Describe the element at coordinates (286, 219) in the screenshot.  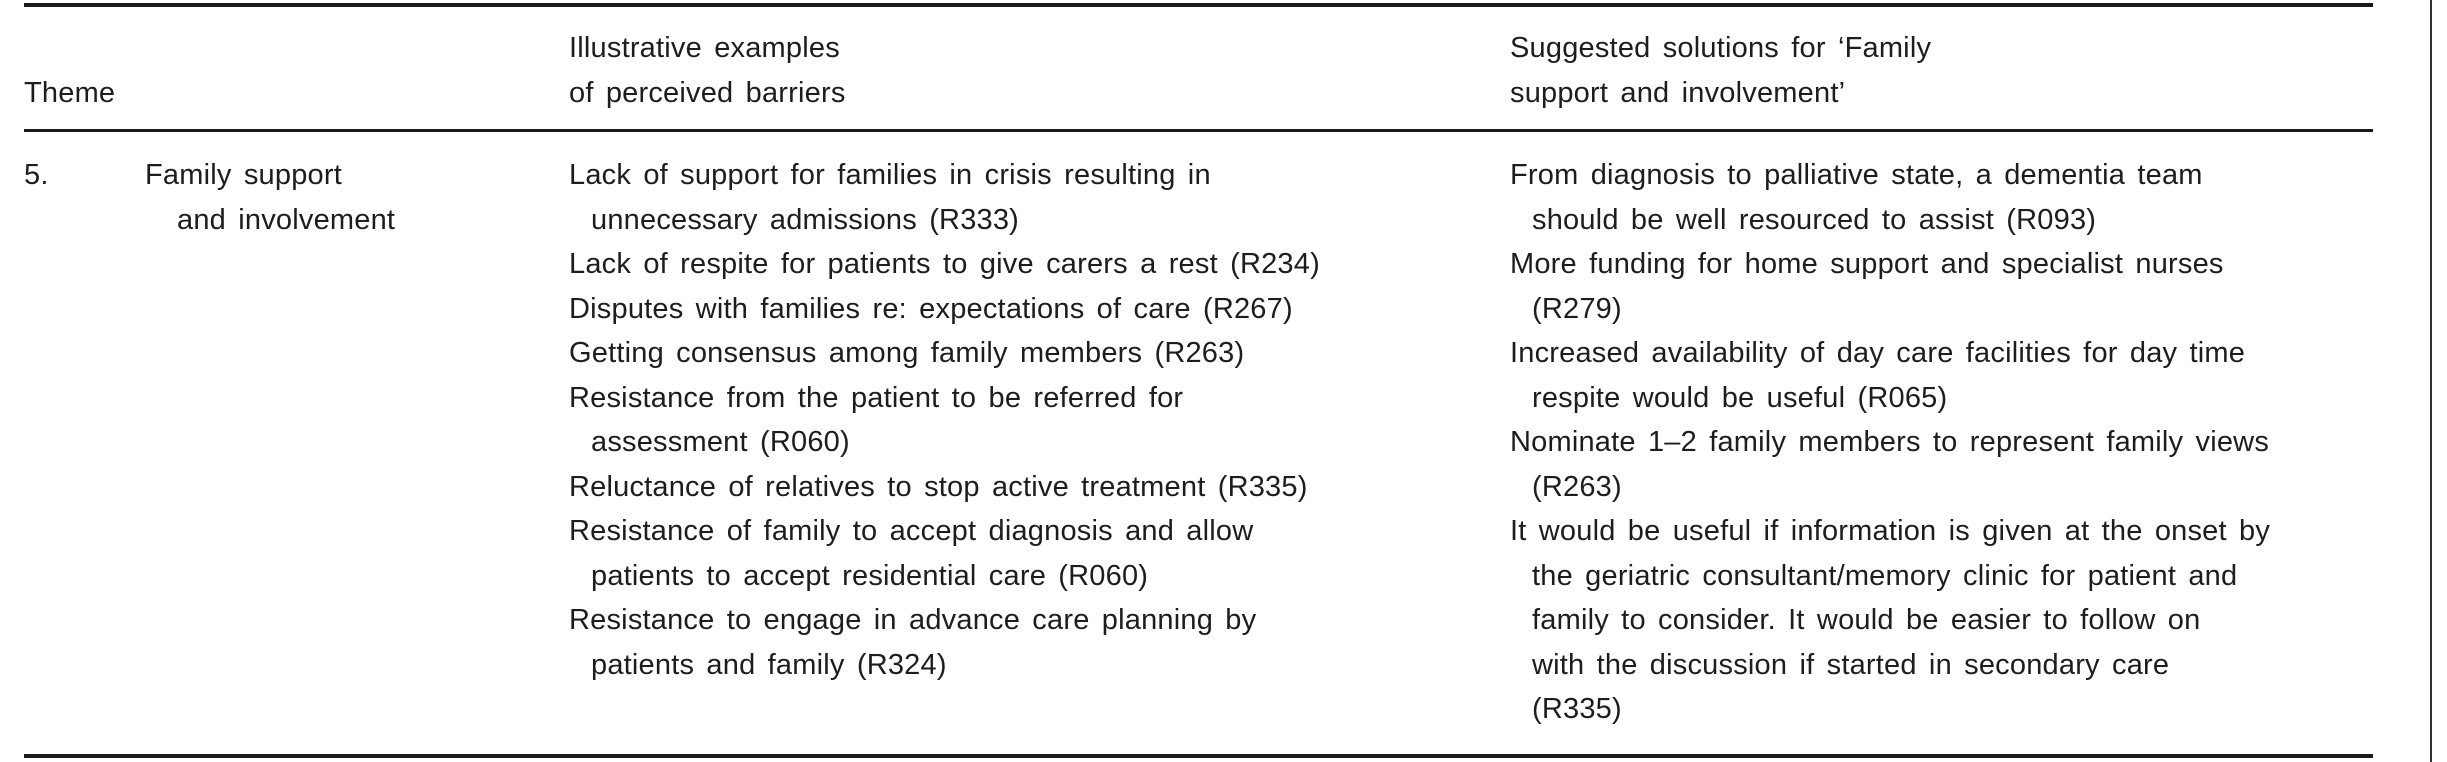
I see `text-line: and involvement` at that location.